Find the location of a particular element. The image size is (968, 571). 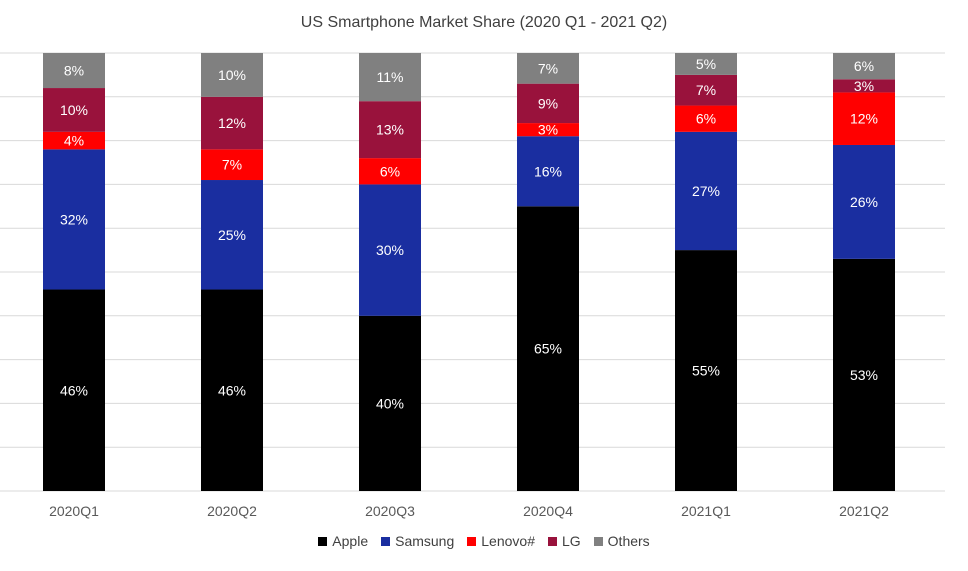

data-label: 16% is located at coordinates (548, 171).